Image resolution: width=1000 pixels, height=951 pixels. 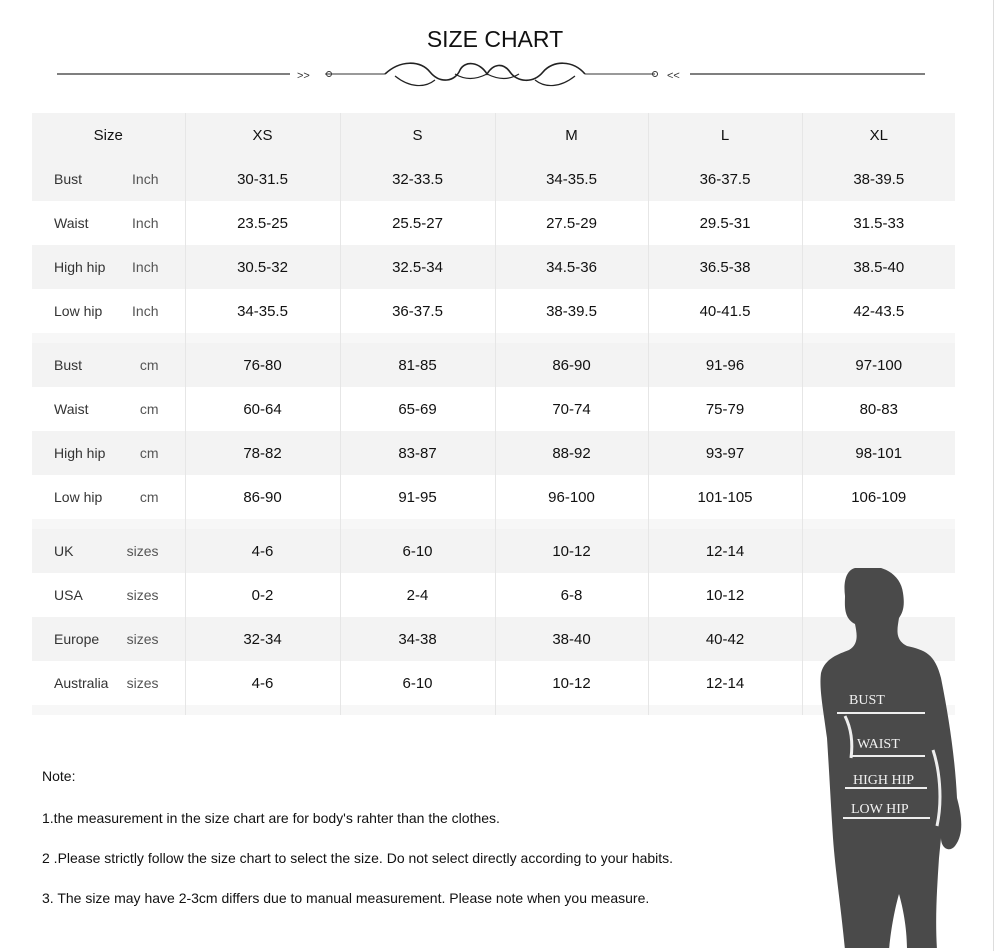 What do you see at coordinates (725, 639) in the screenshot?
I see `value-cell: 40-42` at bounding box center [725, 639].